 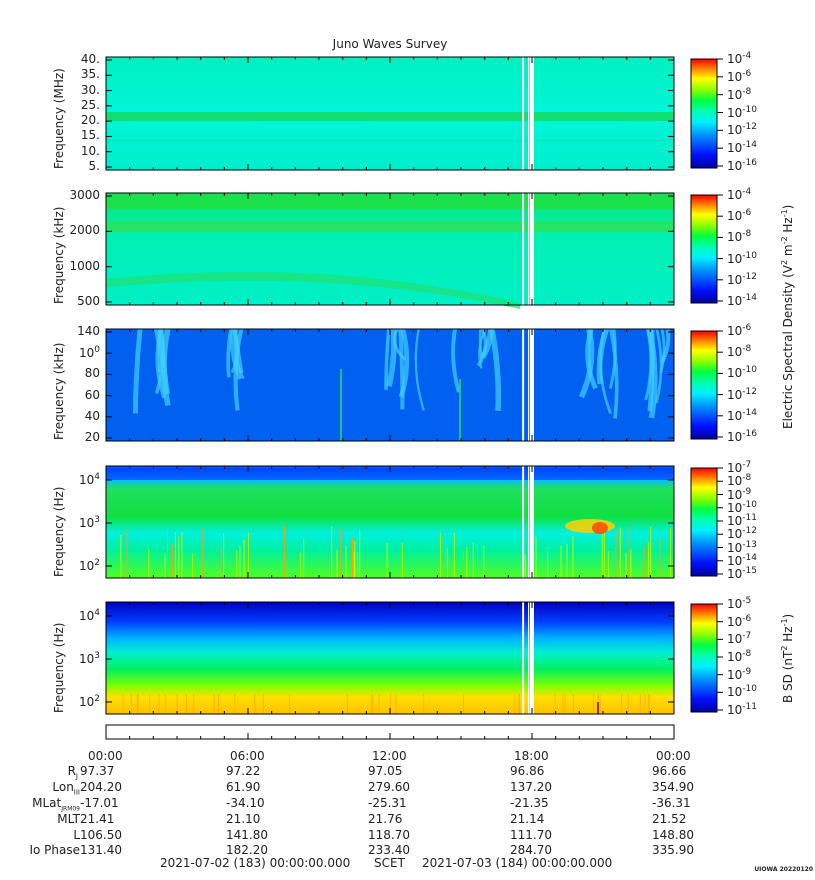 I want to click on ephemeris-value: 204.20, so click(x=101, y=787).